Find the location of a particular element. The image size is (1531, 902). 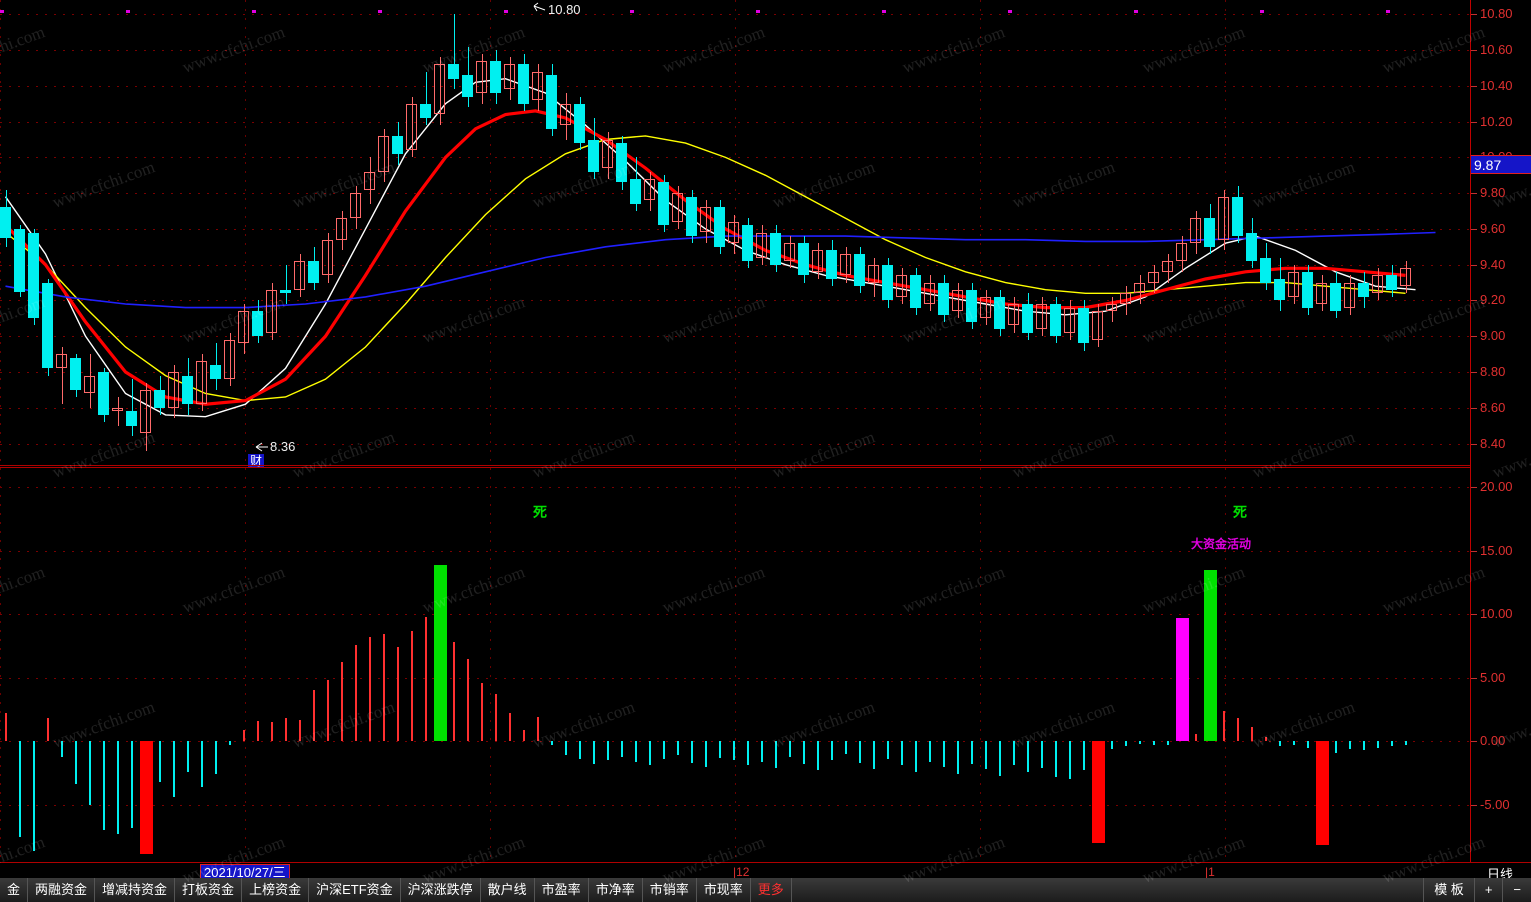

toolbar-item-partial: 金 is located at coordinates (14, 890).